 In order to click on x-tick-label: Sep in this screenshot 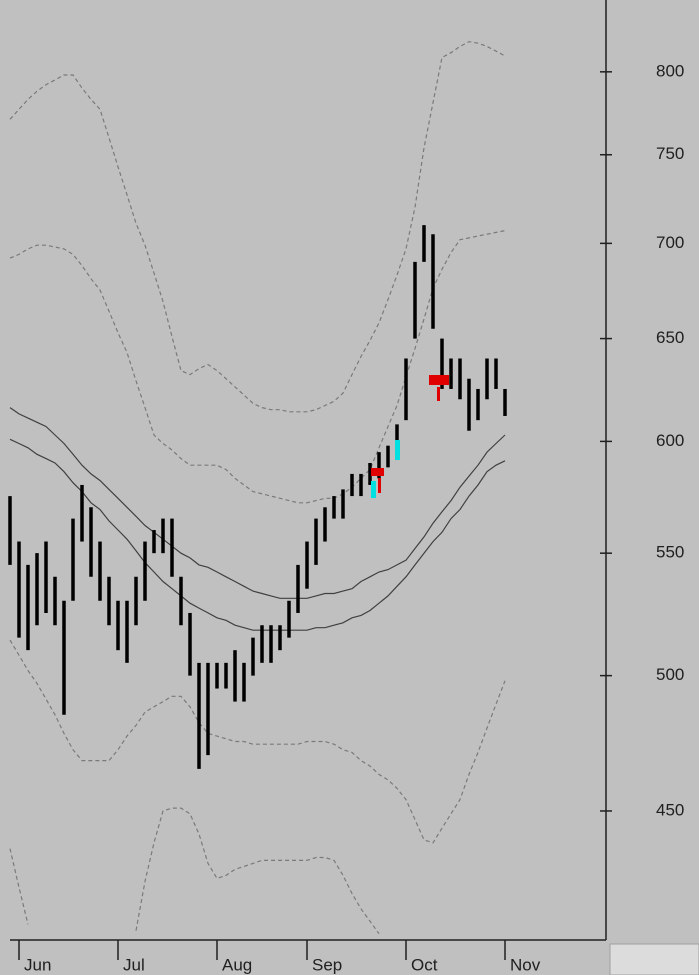, I will do `click(327, 964)`.